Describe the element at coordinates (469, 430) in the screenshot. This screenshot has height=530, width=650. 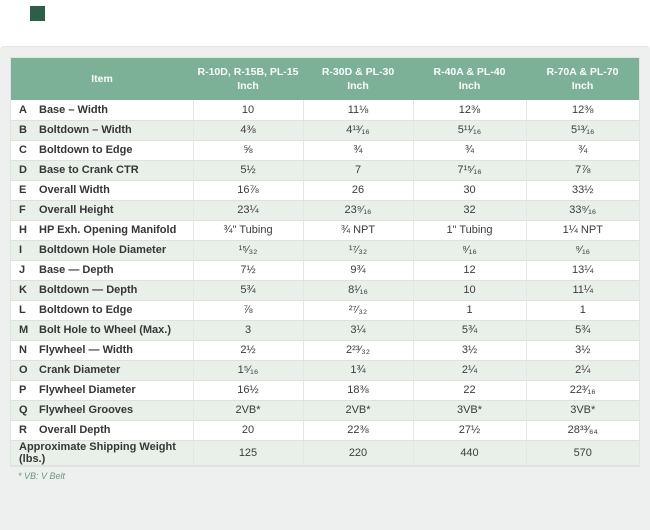
I see `row-value-cell: 27½` at that location.